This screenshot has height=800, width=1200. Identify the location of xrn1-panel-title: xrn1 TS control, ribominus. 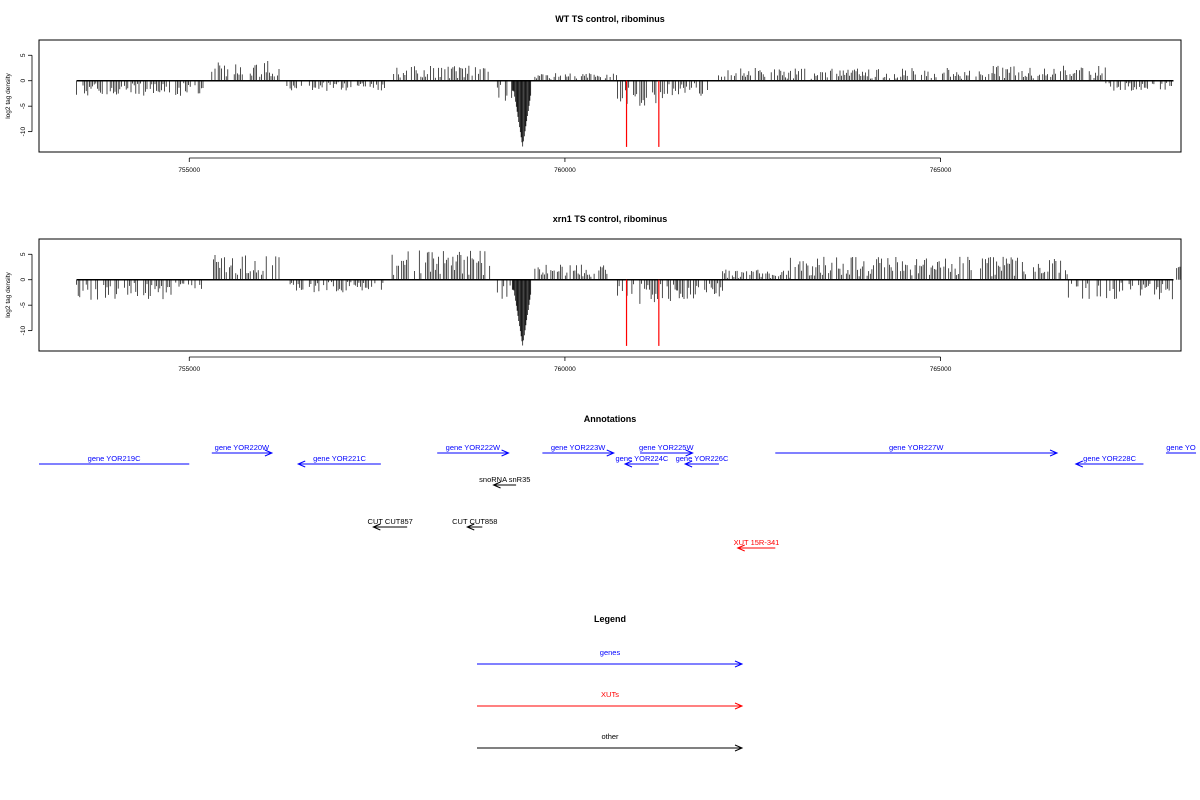
(610, 219).